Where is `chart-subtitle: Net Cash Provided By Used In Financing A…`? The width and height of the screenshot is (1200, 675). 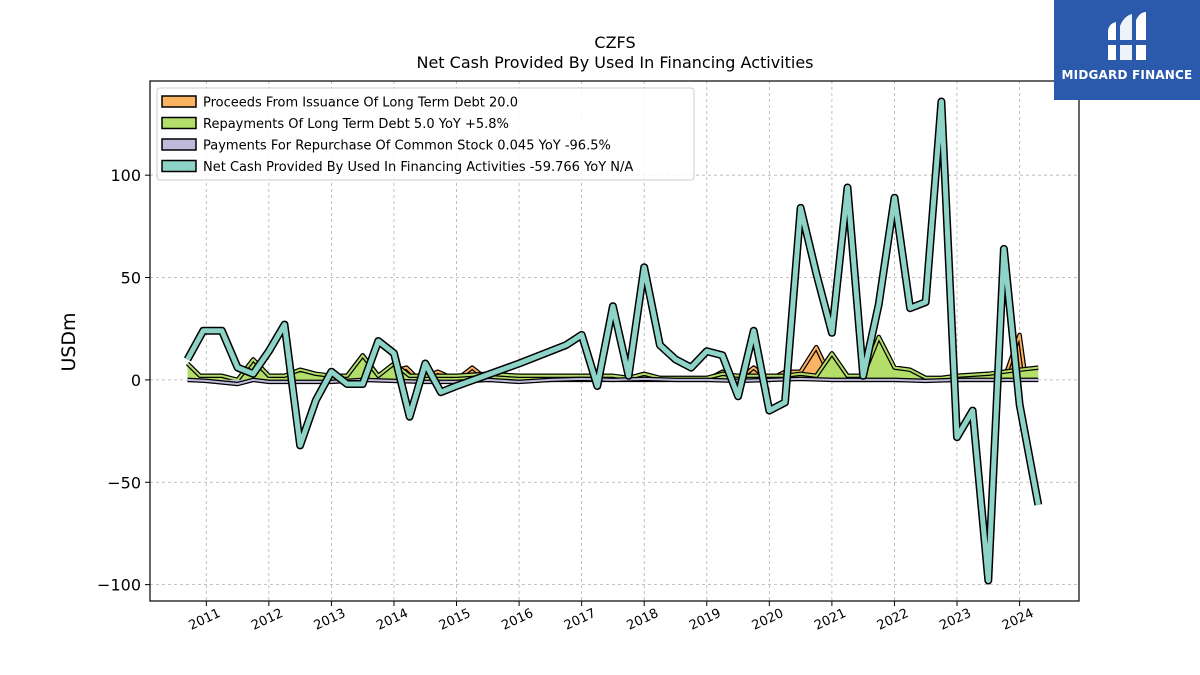 chart-subtitle: Net Cash Provided By Used In Financing A… is located at coordinates (614, 62).